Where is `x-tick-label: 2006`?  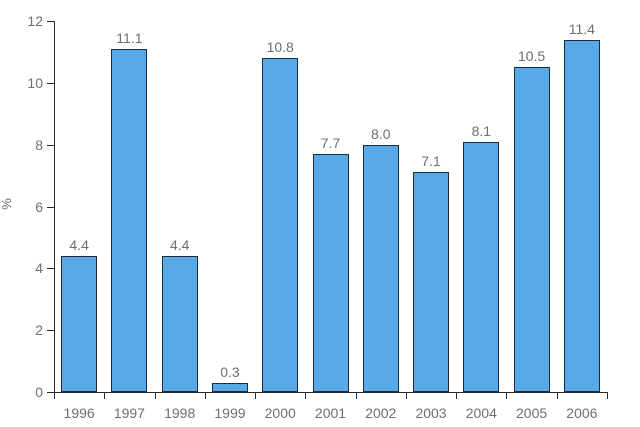
x-tick-label: 2006 is located at coordinates (582, 413).